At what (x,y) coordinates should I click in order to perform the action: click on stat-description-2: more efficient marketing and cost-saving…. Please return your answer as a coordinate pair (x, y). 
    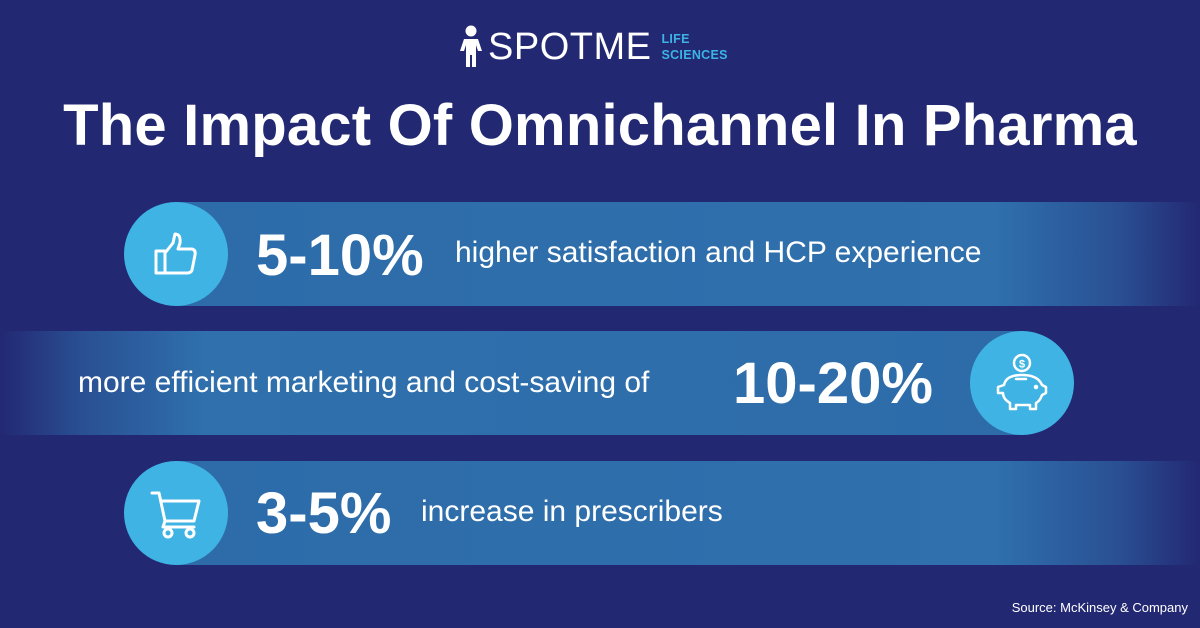
    Looking at the image, I should click on (364, 382).